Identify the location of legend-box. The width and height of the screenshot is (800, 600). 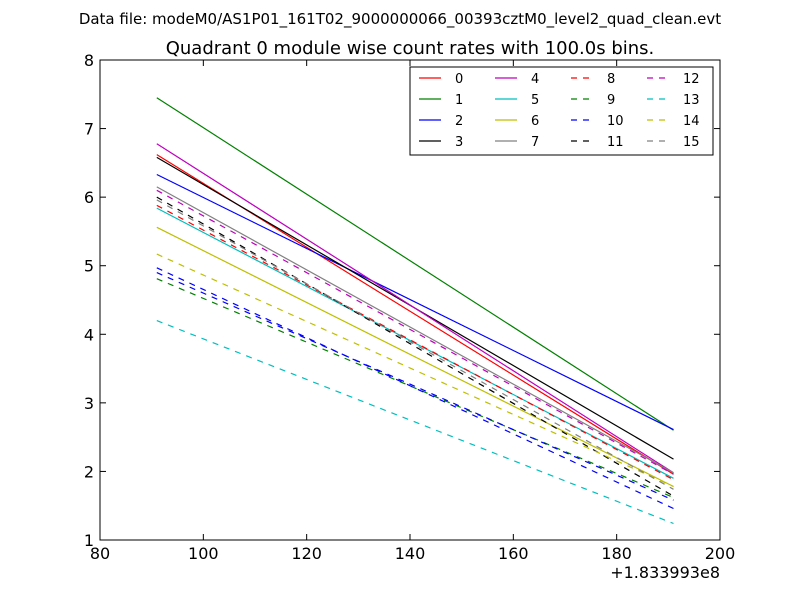
(561, 111).